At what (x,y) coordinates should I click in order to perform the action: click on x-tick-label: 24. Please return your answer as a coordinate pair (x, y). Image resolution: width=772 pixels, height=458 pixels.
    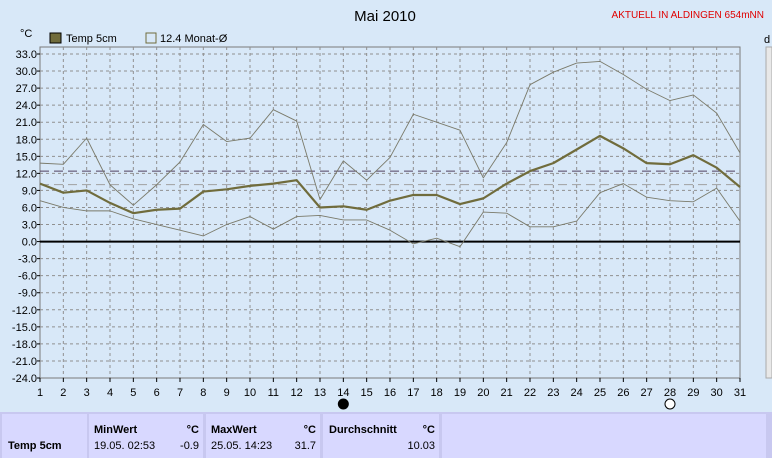
    Looking at the image, I should click on (577, 393).